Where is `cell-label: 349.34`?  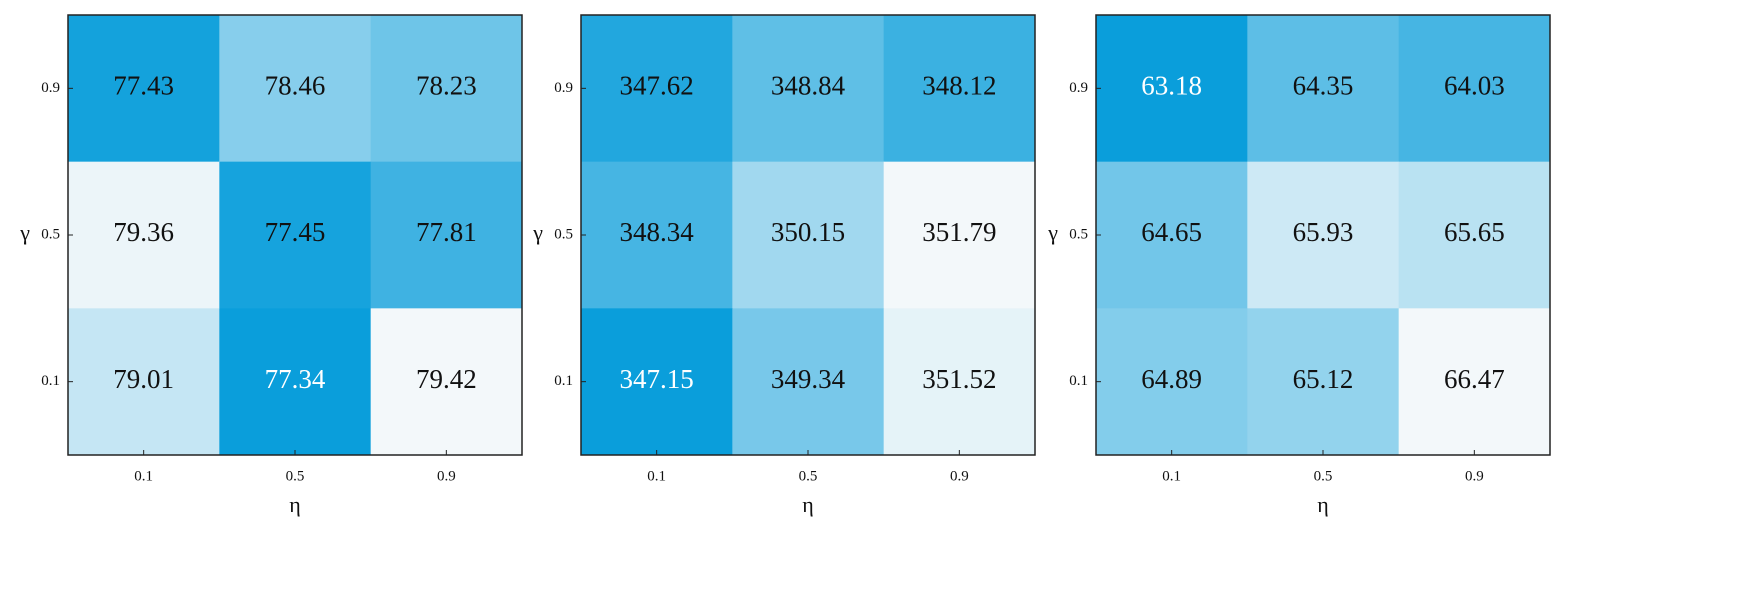 cell-label: 349.34 is located at coordinates (808, 379).